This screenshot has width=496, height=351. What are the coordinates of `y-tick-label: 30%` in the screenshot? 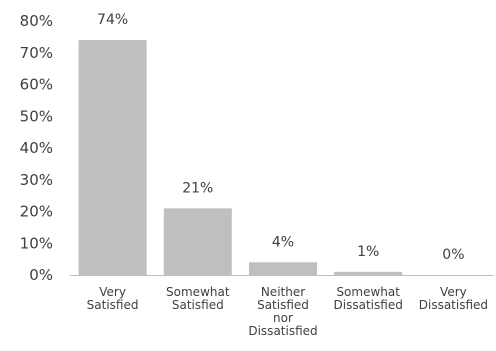 It's located at (36, 180).